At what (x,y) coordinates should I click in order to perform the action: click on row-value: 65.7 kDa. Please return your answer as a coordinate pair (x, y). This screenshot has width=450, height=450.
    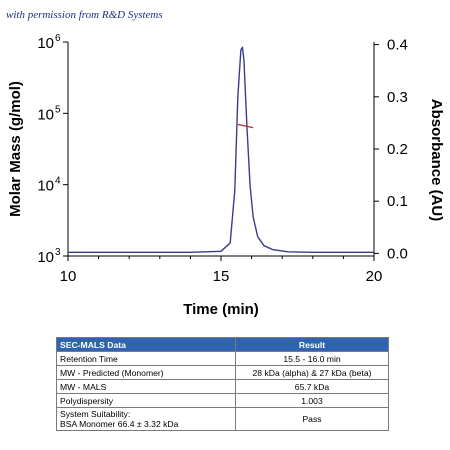
    Looking at the image, I should click on (312, 386).